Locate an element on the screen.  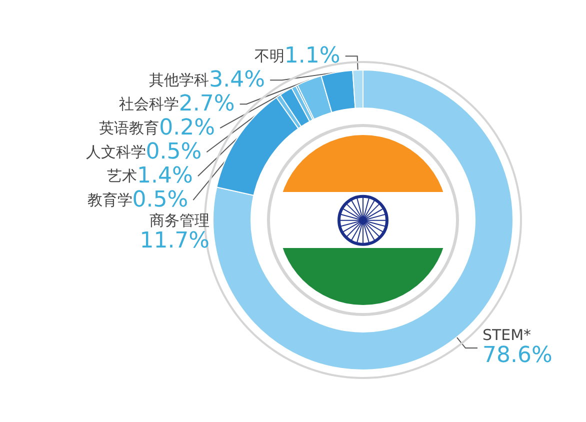
slice-label: STEM* is located at coordinates (507, 335).